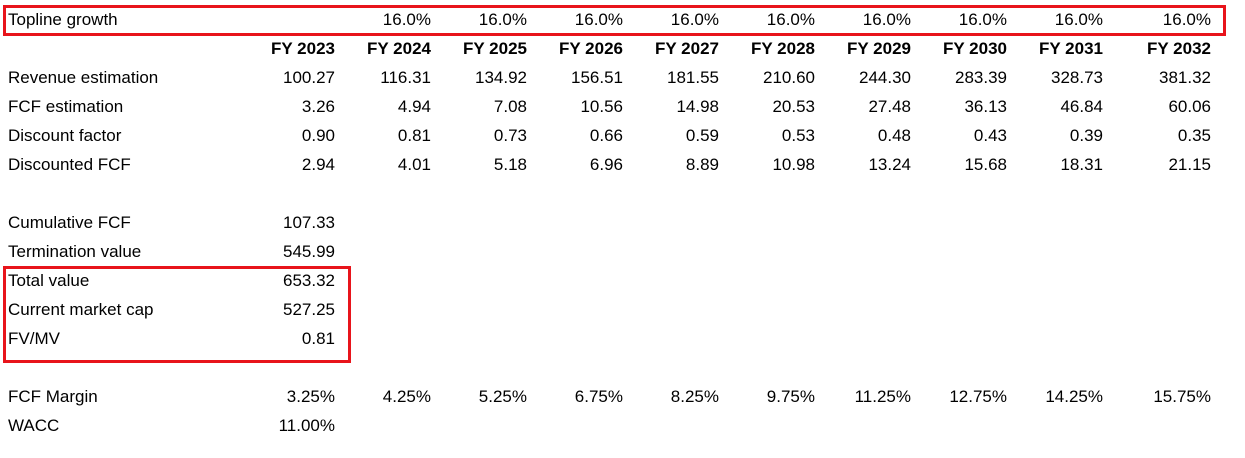 The image size is (1245, 458). What do you see at coordinates (405, 77) in the screenshot?
I see `cell-value: 116.31` at bounding box center [405, 77].